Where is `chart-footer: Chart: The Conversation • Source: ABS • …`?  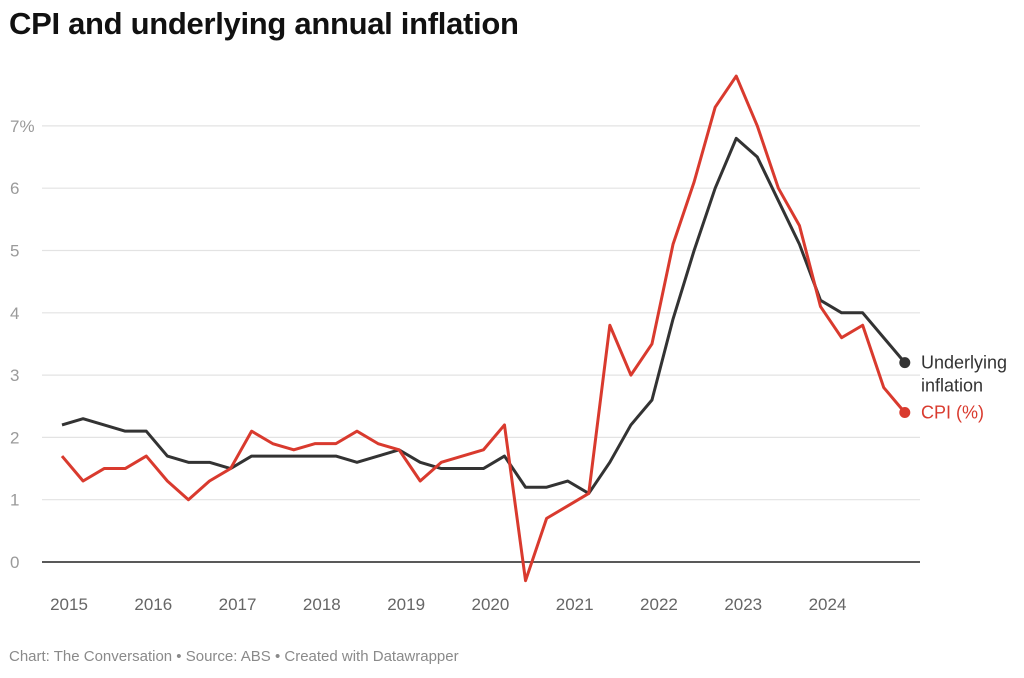
chart-footer: Chart: The Conversation • Source: ABS • … is located at coordinates (234, 656).